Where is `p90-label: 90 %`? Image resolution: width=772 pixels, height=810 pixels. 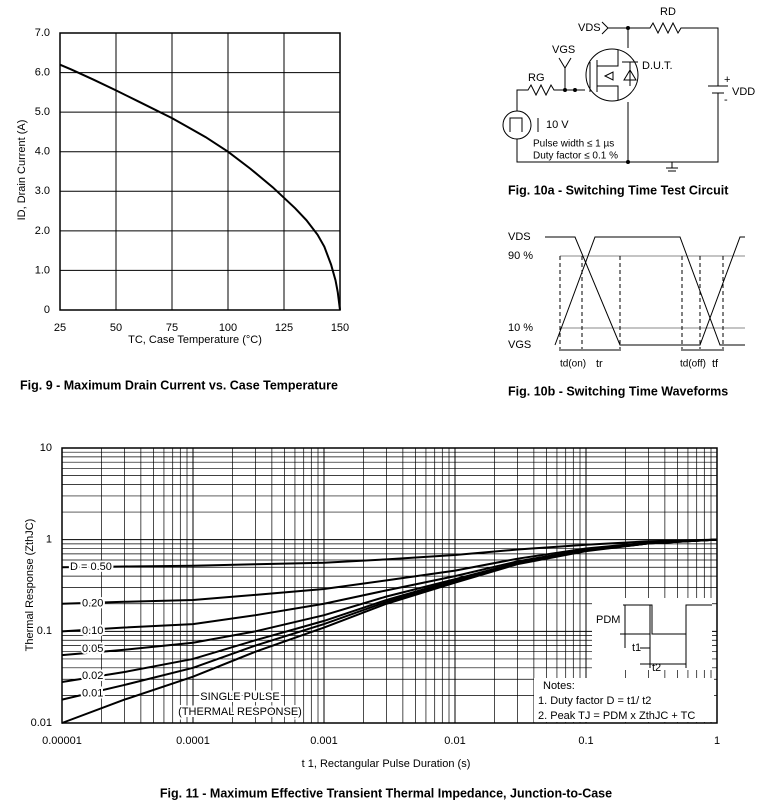
p90-label: 90 % is located at coordinates (520, 256).